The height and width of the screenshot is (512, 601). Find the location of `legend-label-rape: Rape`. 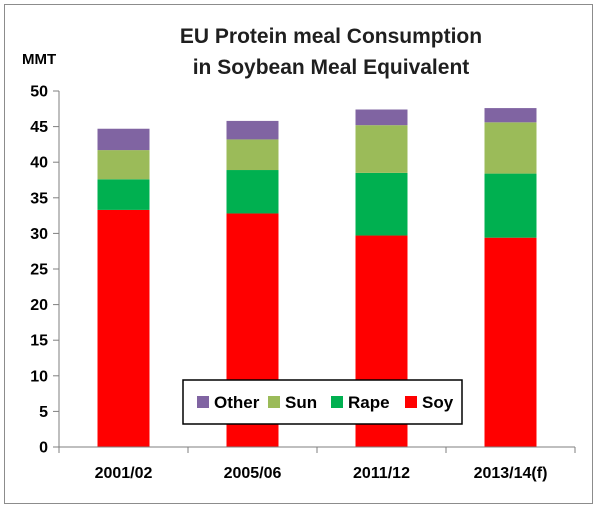

legend-label-rape: Rape is located at coordinates (369, 402).